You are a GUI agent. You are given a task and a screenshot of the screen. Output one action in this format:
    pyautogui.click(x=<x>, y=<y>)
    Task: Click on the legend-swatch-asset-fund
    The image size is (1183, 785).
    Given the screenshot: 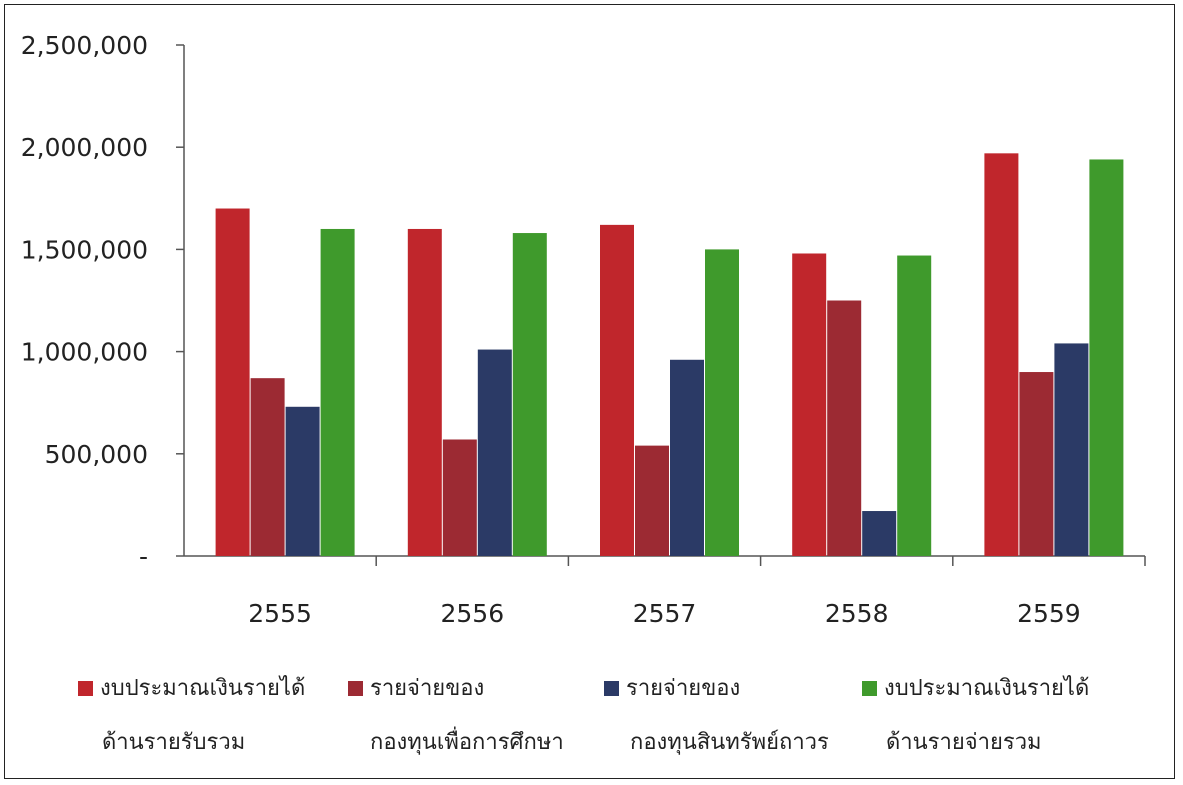 What is the action you would take?
    pyautogui.click(x=611, y=688)
    